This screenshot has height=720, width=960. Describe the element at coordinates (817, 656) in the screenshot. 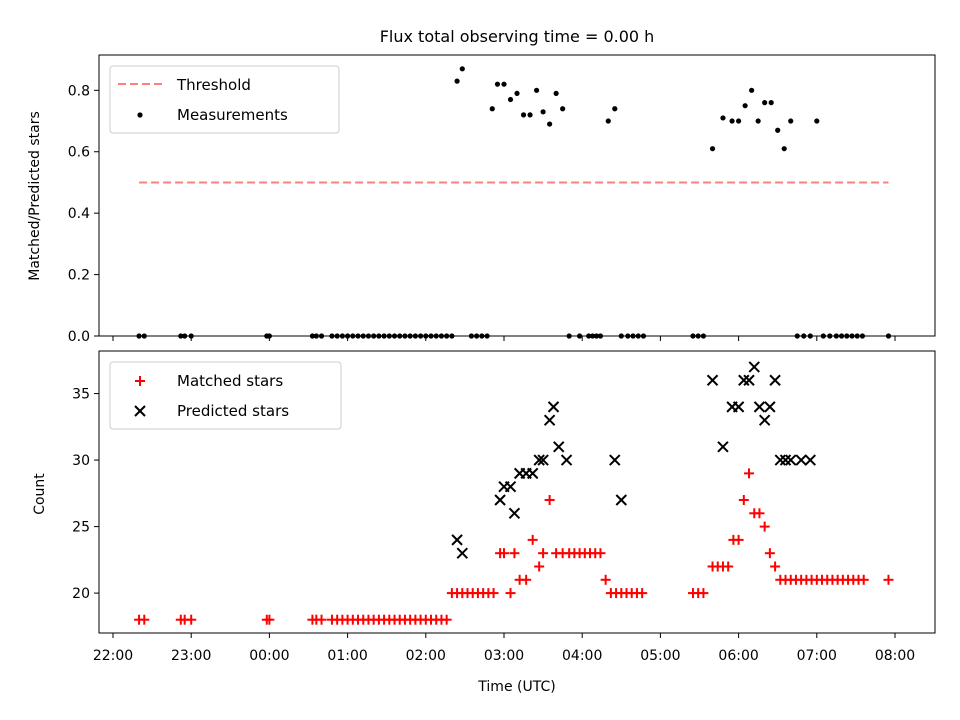

I see `x-tick-label: 07:00` at that location.